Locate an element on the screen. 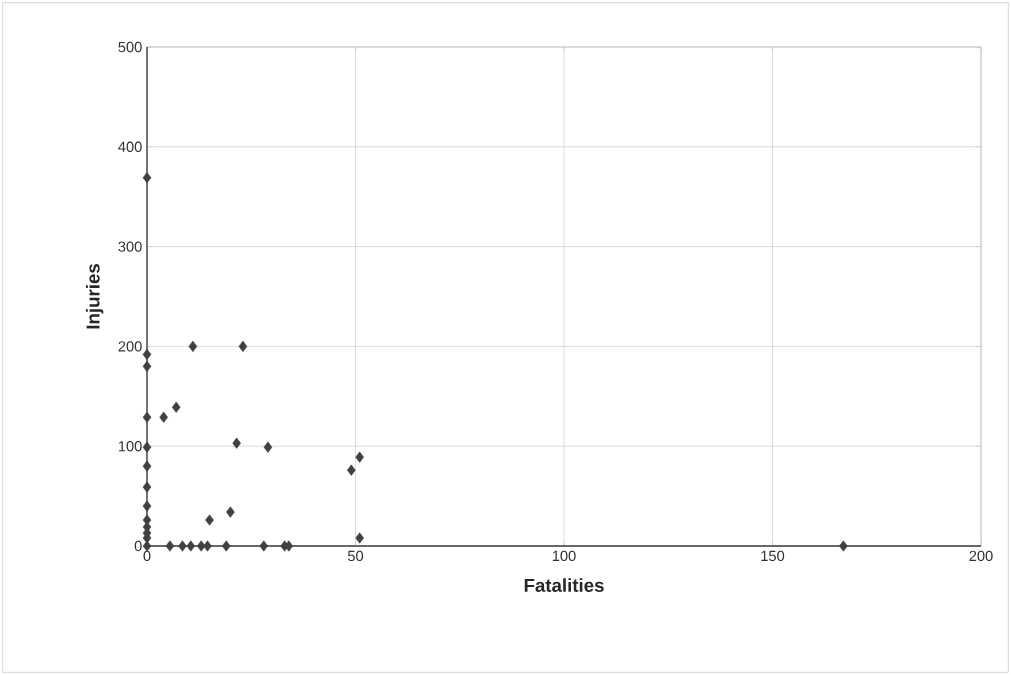  x-tick-label: 100 is located at coordinates (564, 556).